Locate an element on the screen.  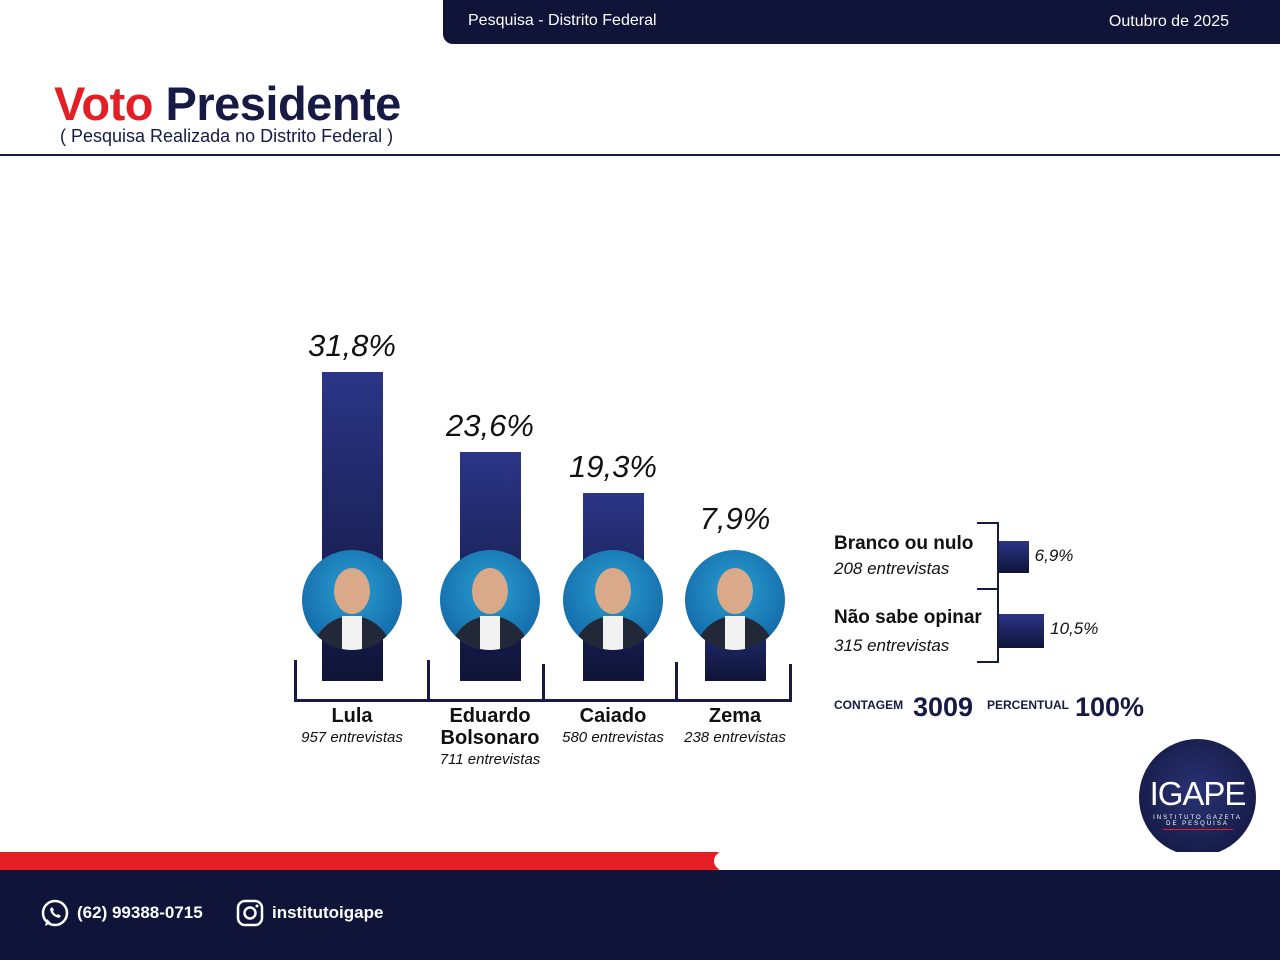
whatsapp-icon is located at coordinates (55, 913).